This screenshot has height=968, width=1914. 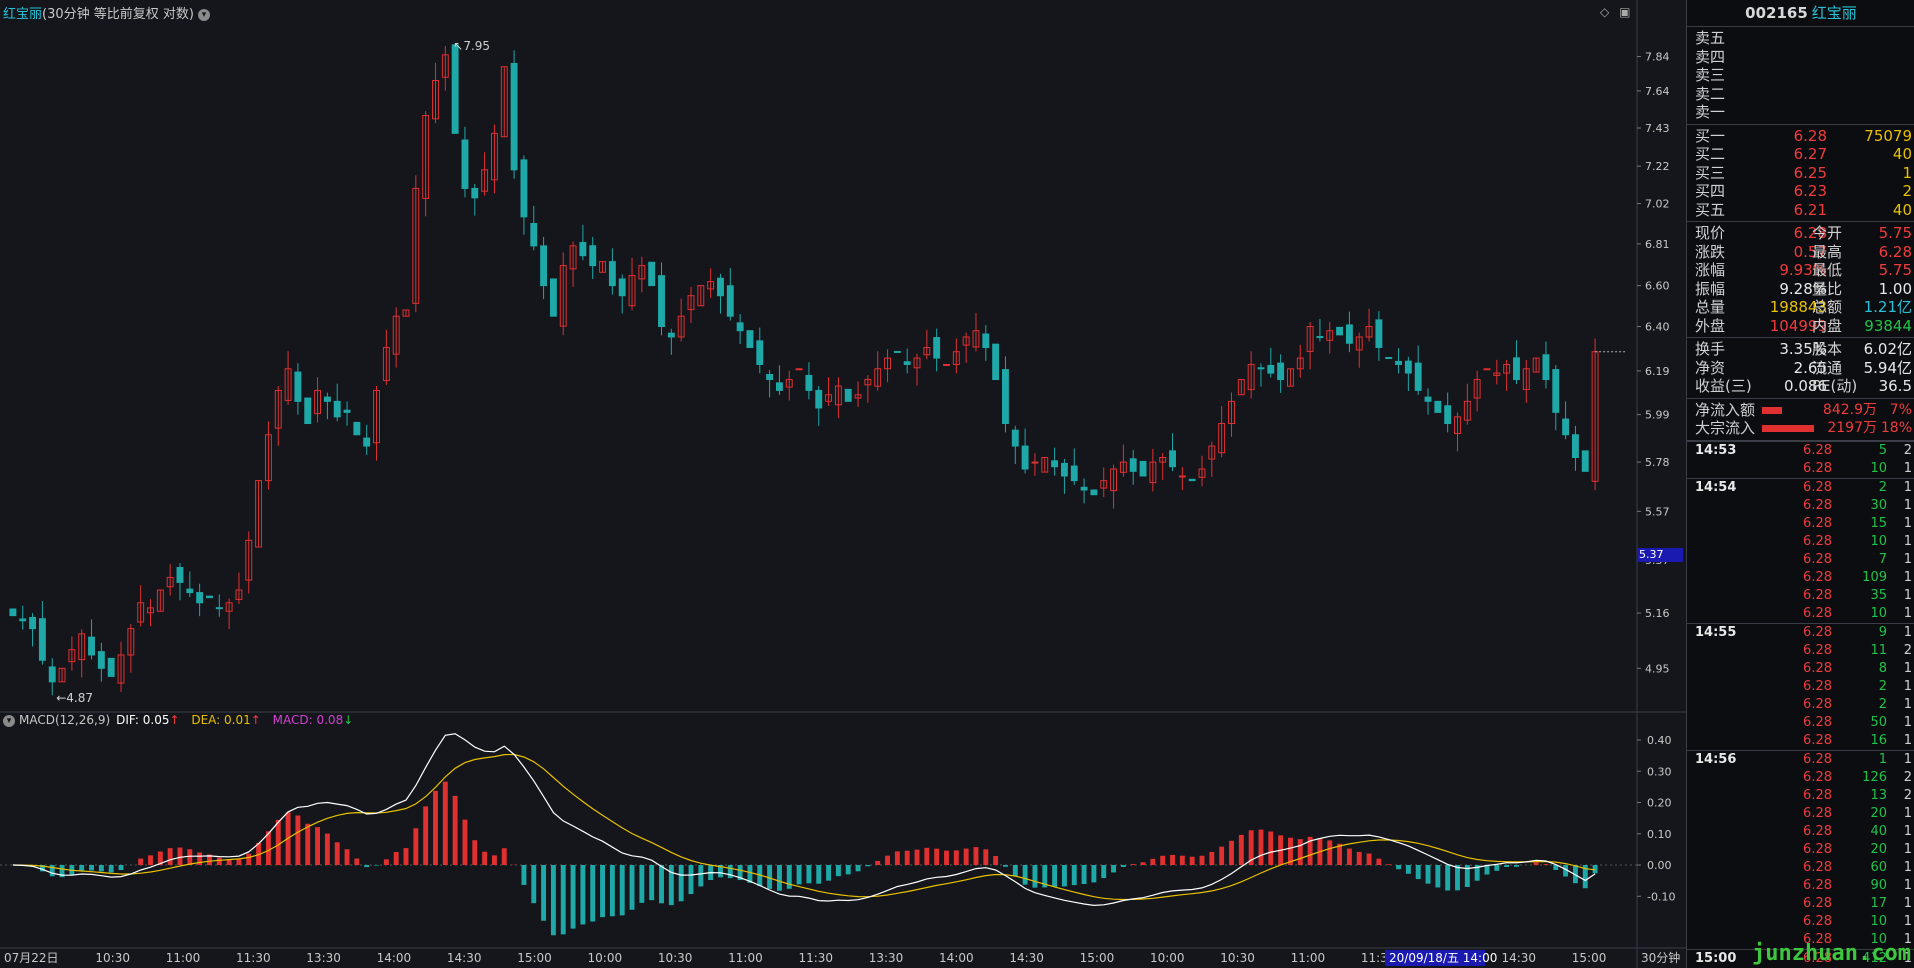 What do you see at coordinates (1800, 524) in the screenshot?
I see `tick-row: 6.28 15 1` at bounding box center [1800, 524].